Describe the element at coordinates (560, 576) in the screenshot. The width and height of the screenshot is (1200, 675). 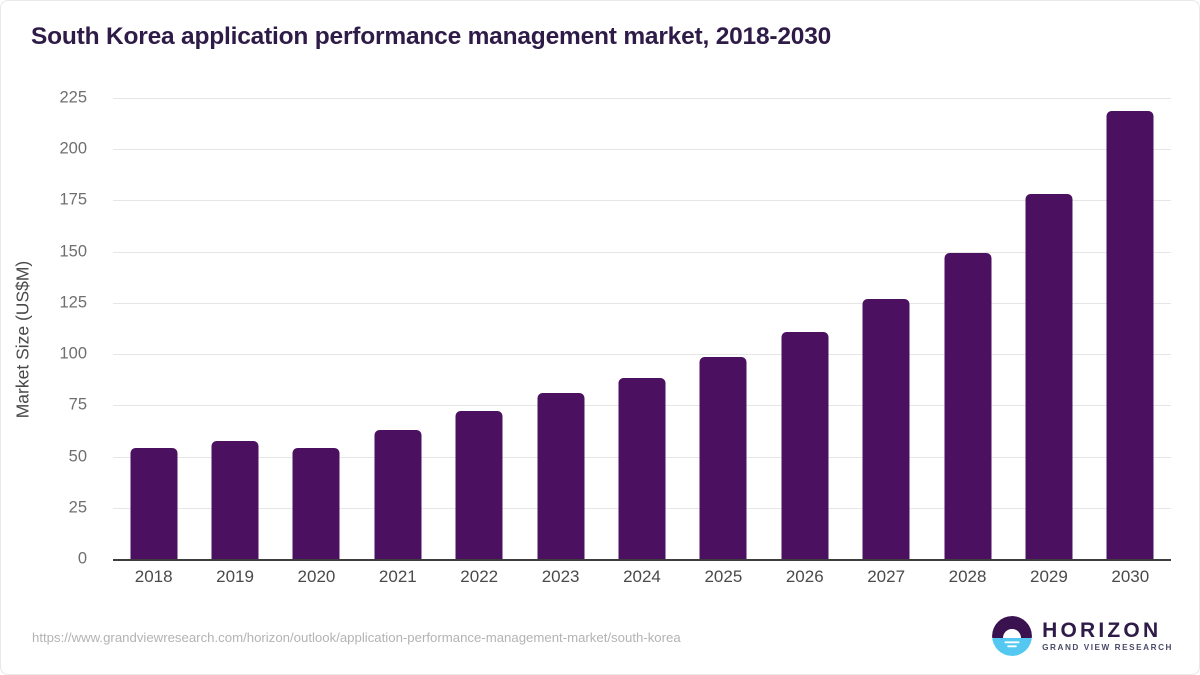
I see `x-tick-label: 2023` at that location.